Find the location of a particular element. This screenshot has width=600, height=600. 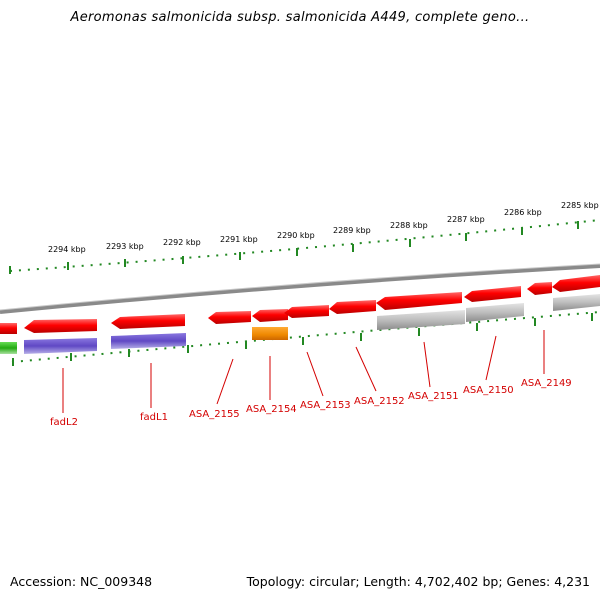

gene-label-asa-2149: ASA_2149 is located at coordinates (546, 383).